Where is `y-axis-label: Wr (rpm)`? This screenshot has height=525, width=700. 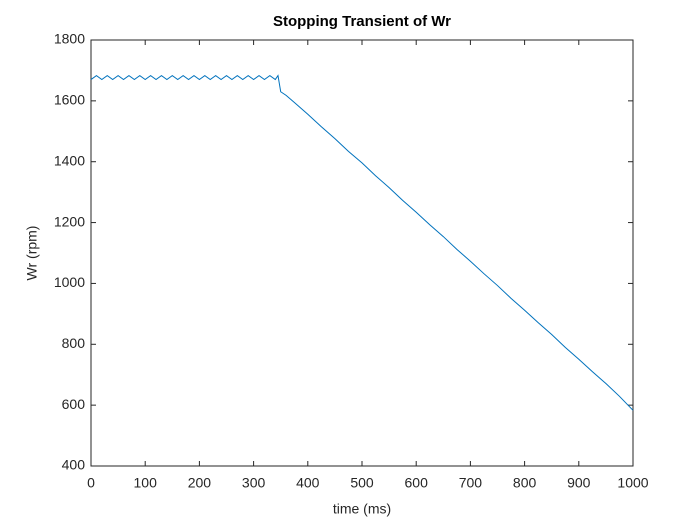
y-axis-label: Wr (rpm) is located at coordinates (32, 253).